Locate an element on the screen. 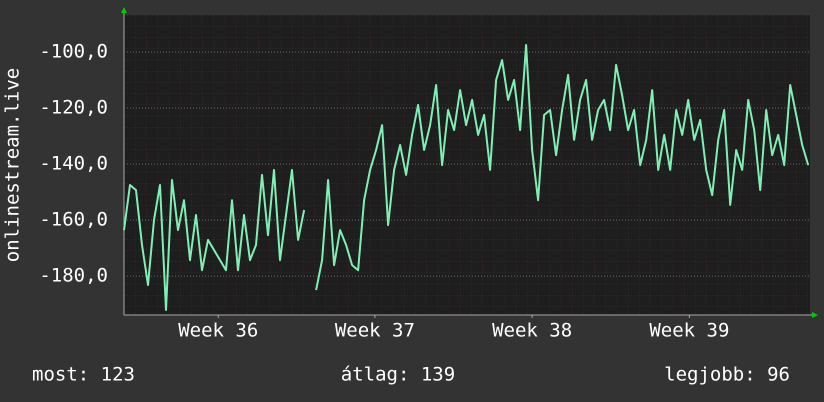 The width and height of the screenshot is (824, 402). y-tick-label: -140,0 is located at coordinates (73, 164).